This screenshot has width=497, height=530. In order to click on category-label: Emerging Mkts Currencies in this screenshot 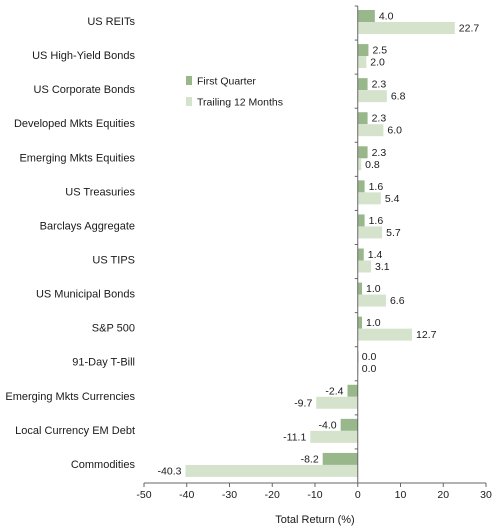, I will do `click(70, 397)`.